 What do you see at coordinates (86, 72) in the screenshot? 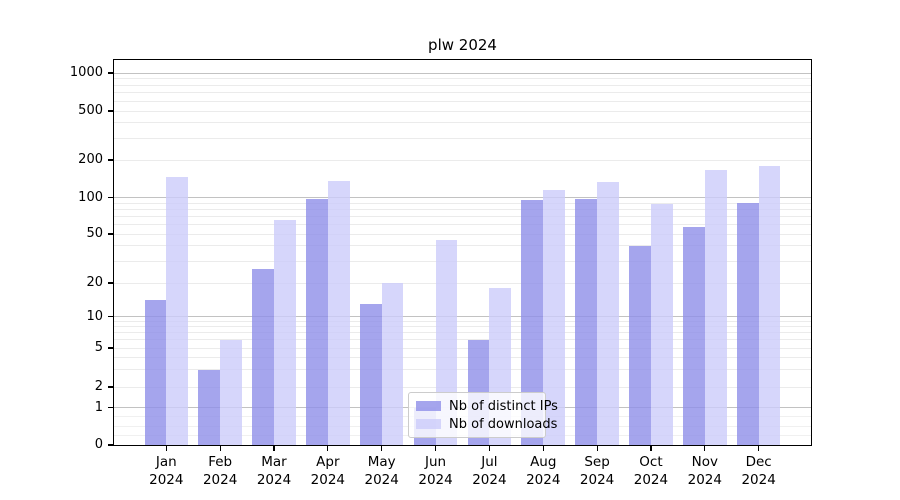
I see `y-tick-label: 1000` at bounding box center [86, 72].